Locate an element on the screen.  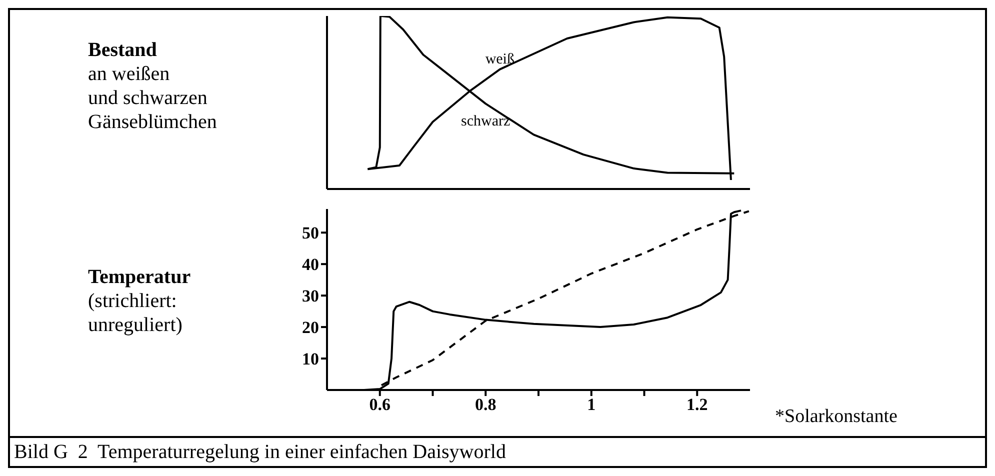
y-tick-label: 50 is located at coordinates (310, 233).